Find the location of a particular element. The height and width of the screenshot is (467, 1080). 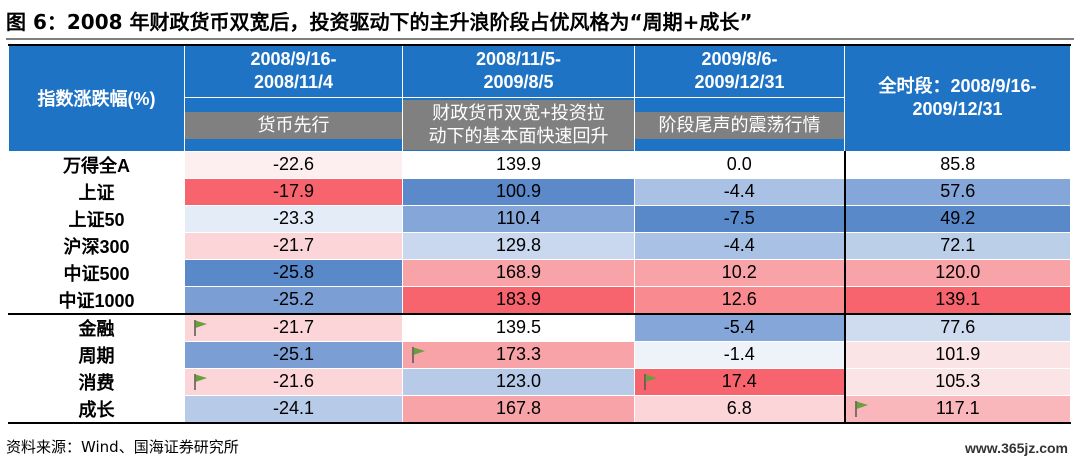

table-row: 上证 -17.9 100.9 -4.4 57.6 is located at coordinates (539, 191).